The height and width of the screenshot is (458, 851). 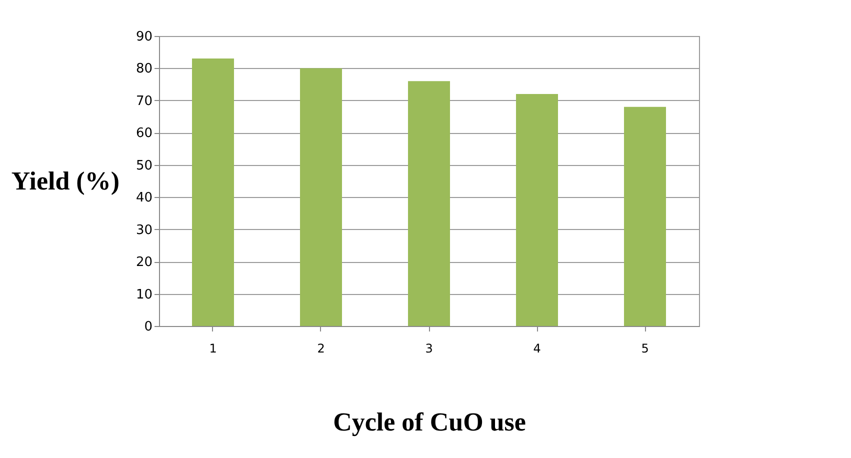 What do you see at coordinates (144, 101) in the screenshot?
I see `y-tick-label: 70` at bounding box center [144, 101].